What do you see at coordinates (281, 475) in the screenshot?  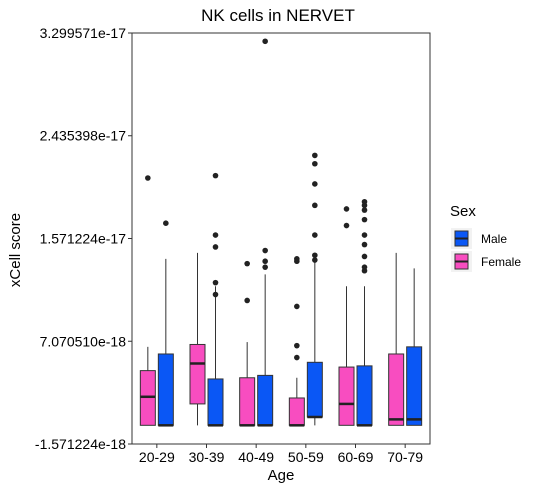 I see `x-axis-title: Age` at bounding box center [281, 475].